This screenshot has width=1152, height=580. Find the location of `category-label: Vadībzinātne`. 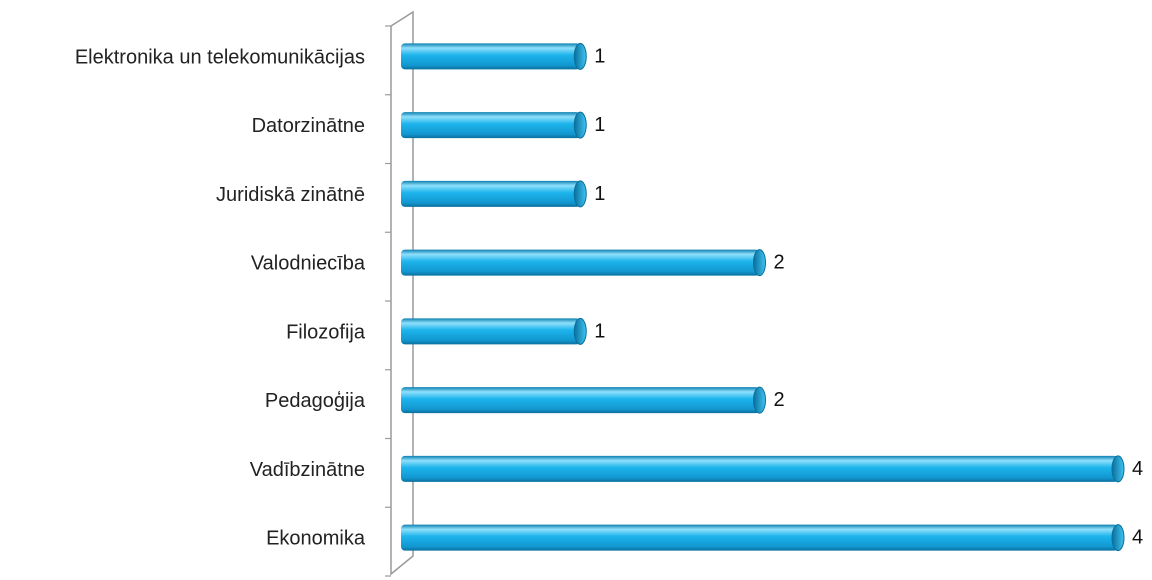

category-label: Vadībzinātne is located at coordinates (307, 470).